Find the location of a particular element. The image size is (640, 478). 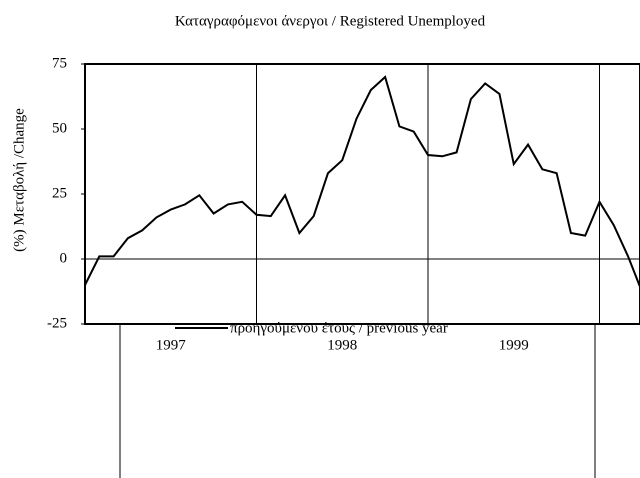

x-tick-label: 1999 is located at coordinates (514, 345).